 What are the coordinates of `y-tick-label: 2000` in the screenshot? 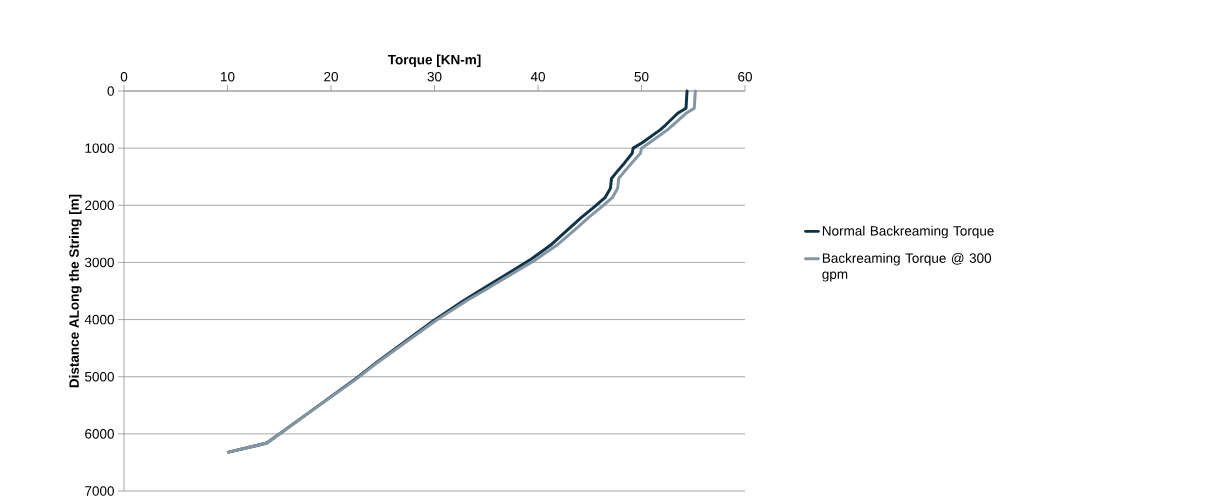 It's located at (99, 205).